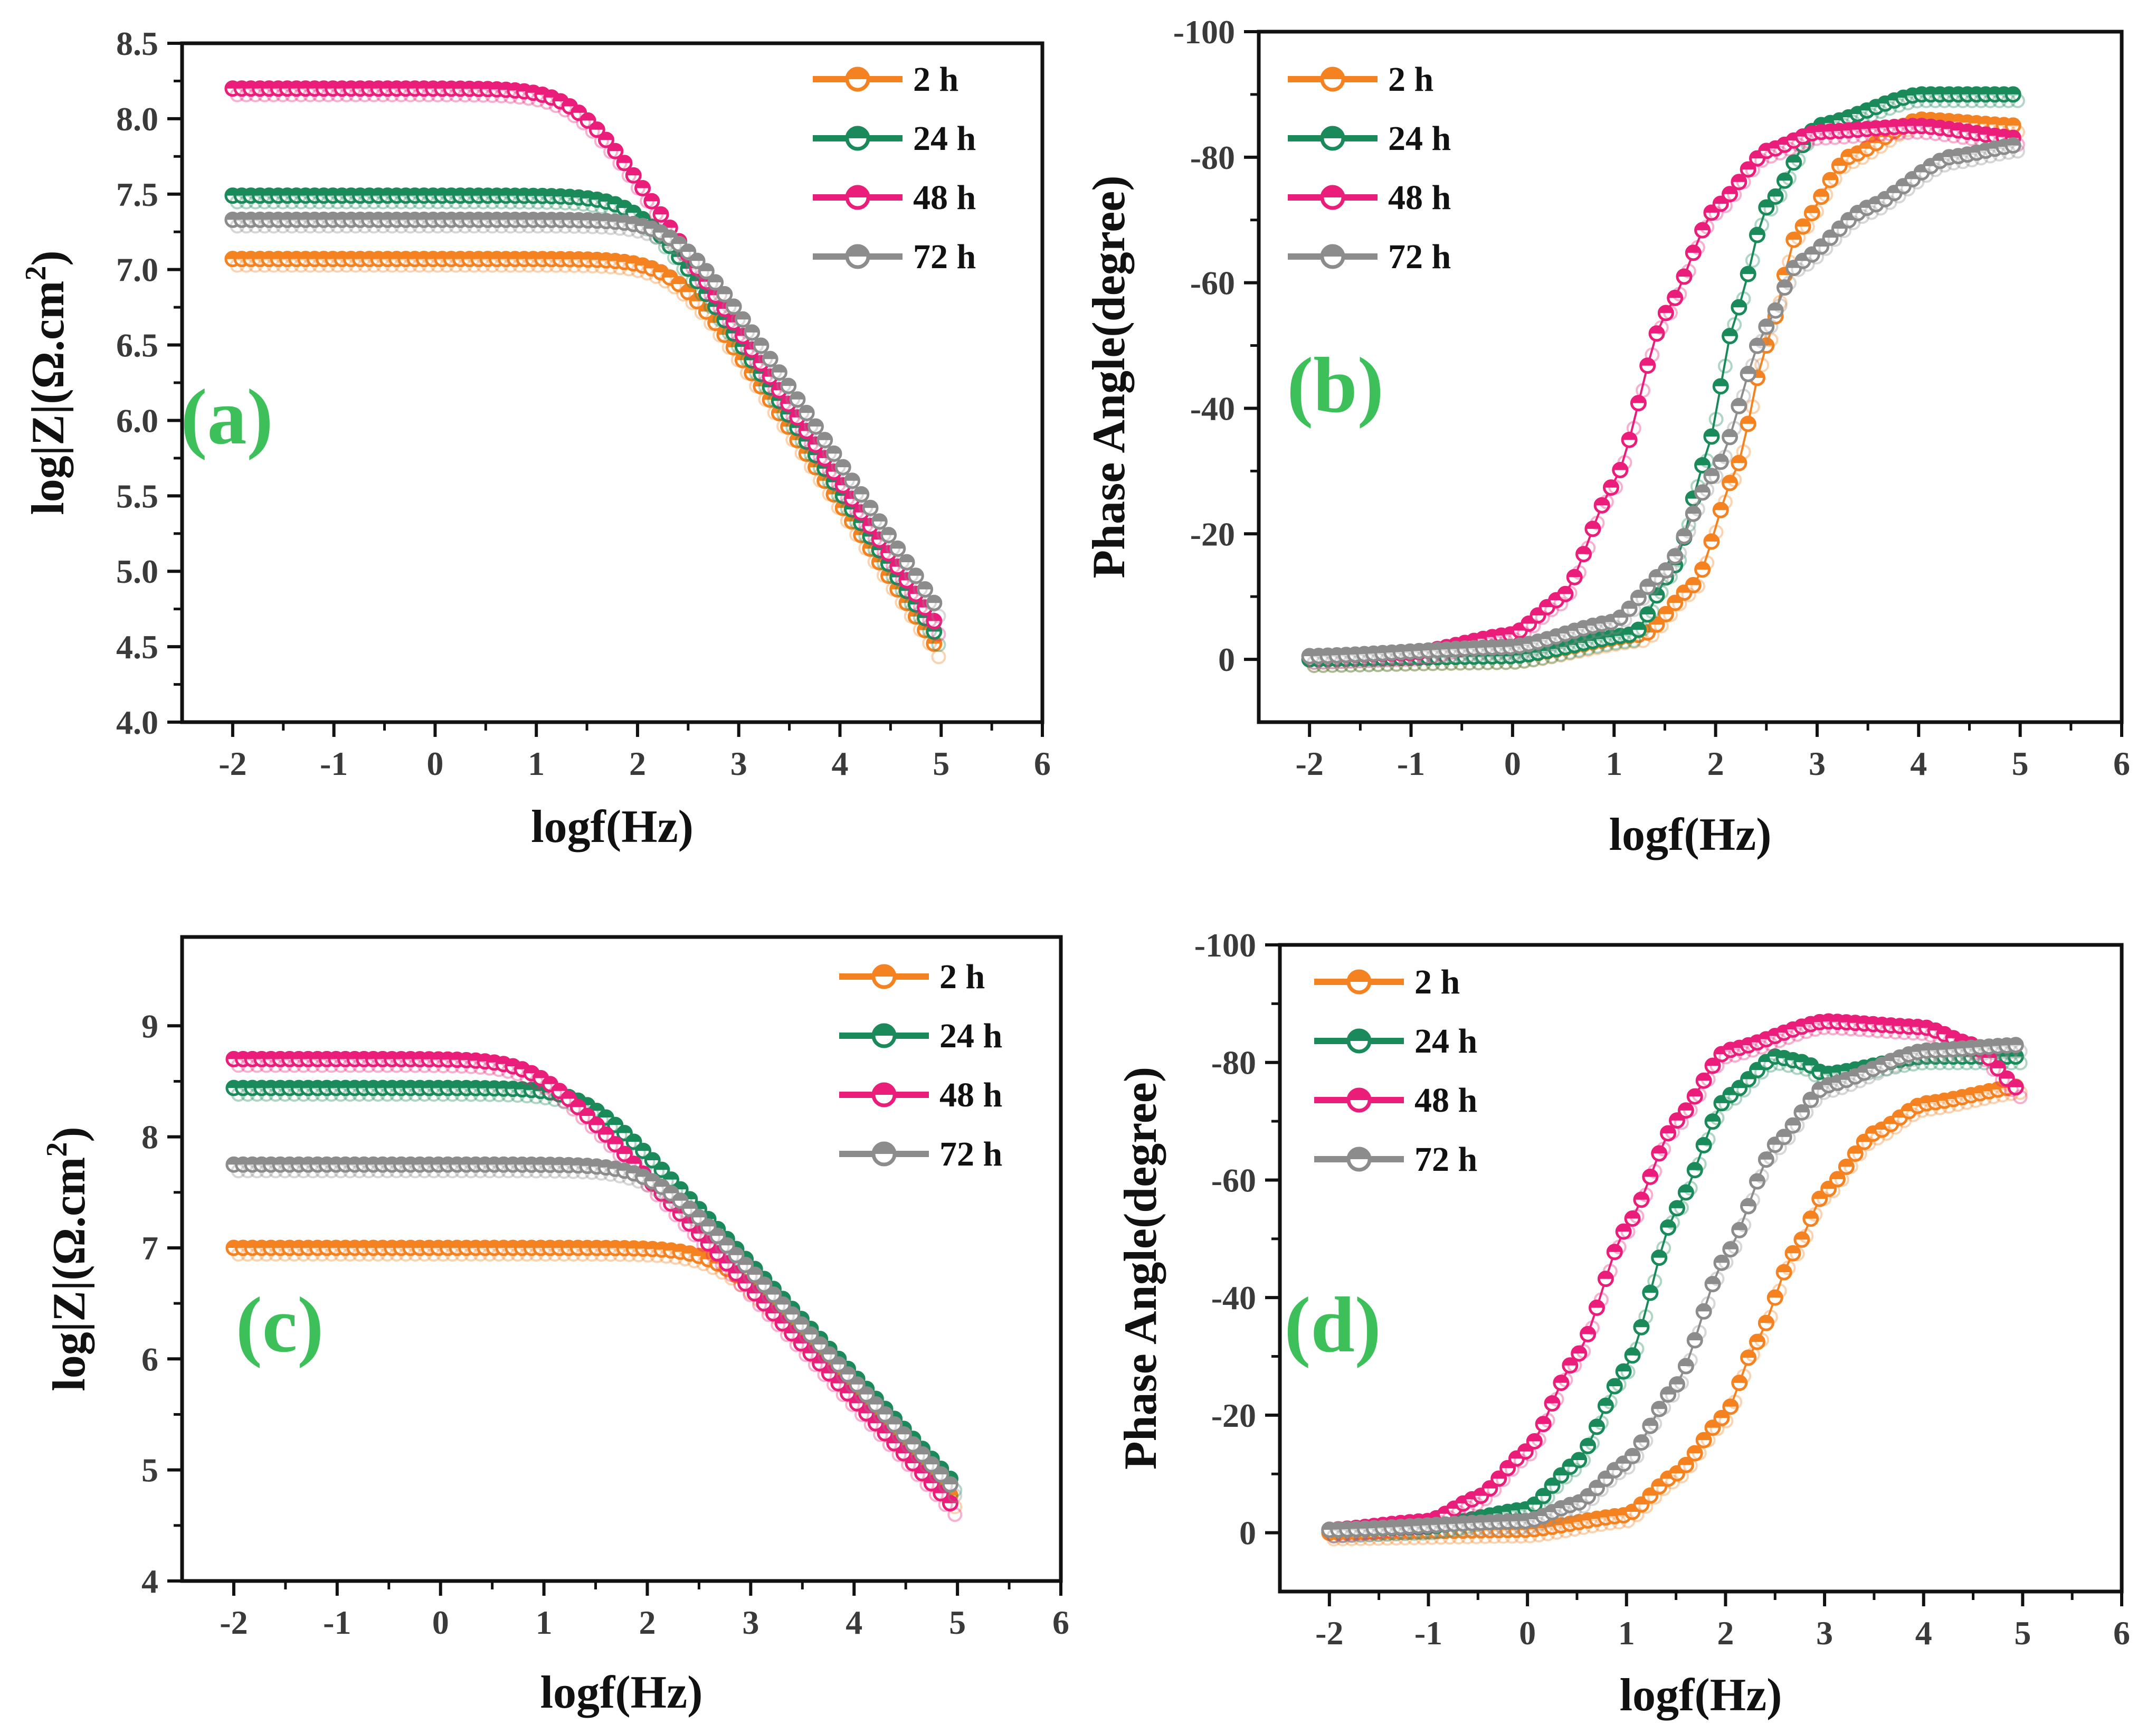 This screenshot has height=1733, width=2156. Describe the element at coordinates (1060, 1623) in the screenshot. I see `x-tick-label: 6` at that location.